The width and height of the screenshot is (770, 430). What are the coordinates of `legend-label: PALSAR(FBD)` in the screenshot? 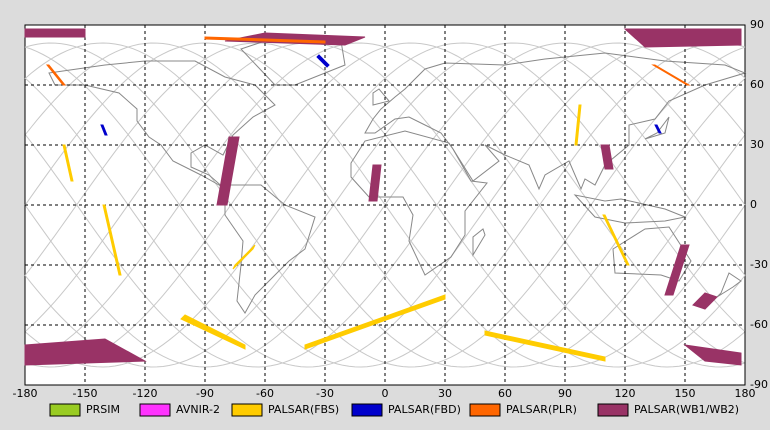 It's located at (424, 409).